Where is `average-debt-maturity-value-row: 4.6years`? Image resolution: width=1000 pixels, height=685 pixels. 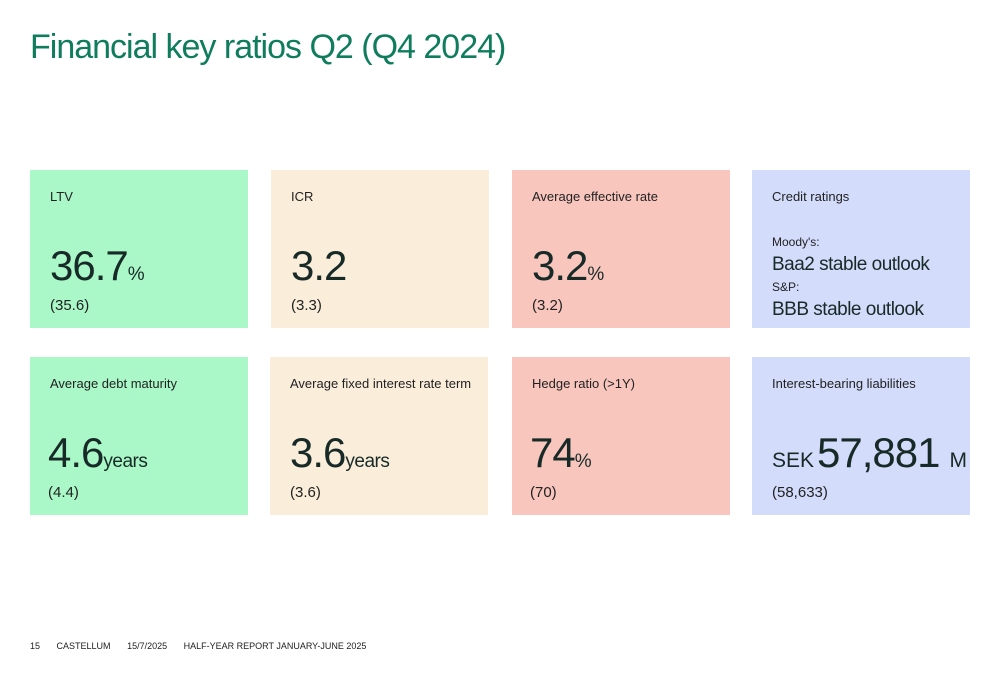
average-debt-maturity-value-row: 4.6years is located at coordinates (98, 453).